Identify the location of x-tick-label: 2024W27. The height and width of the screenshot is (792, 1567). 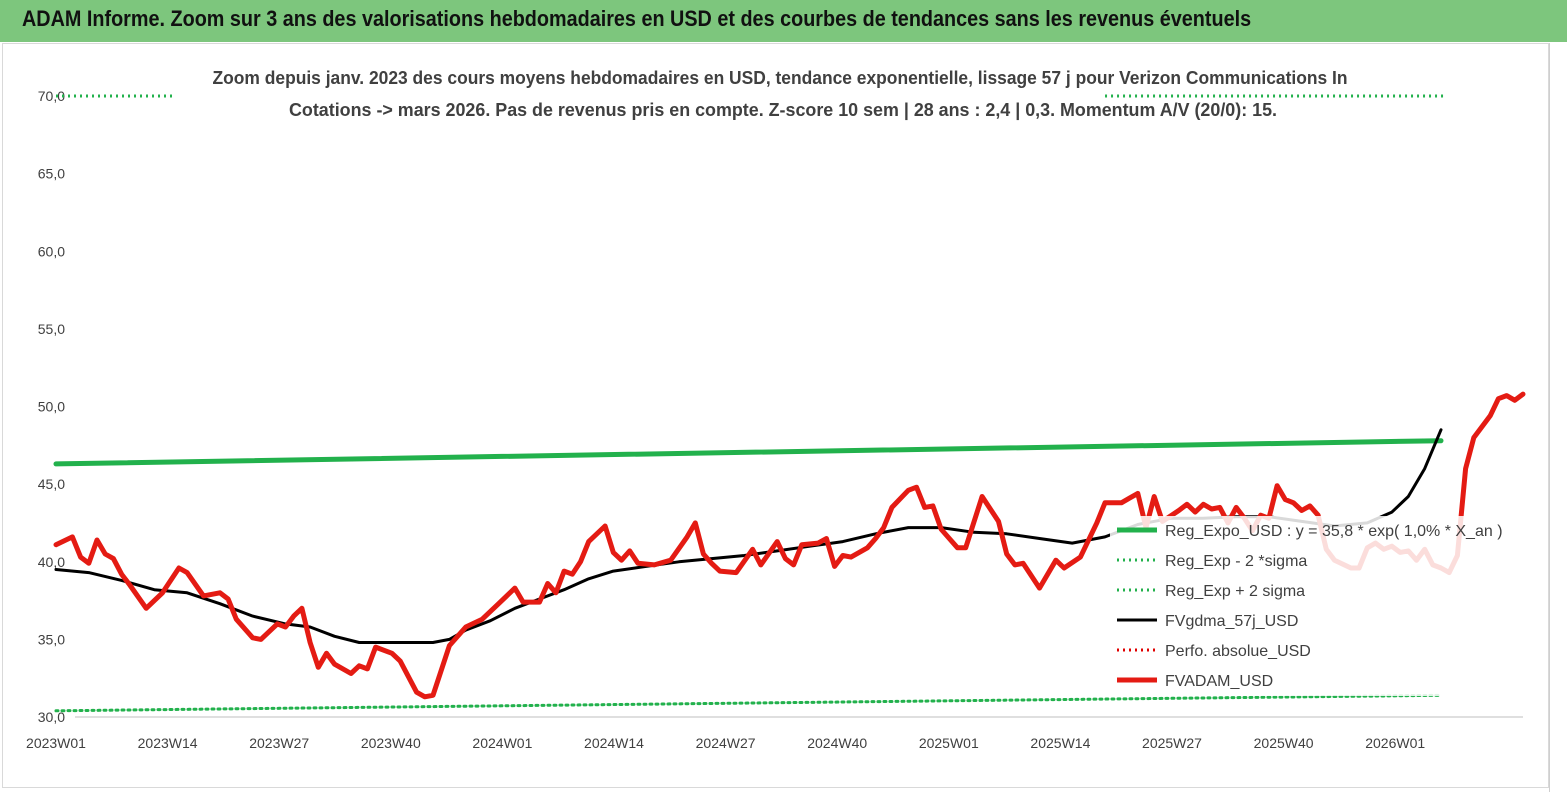
(726, 743).